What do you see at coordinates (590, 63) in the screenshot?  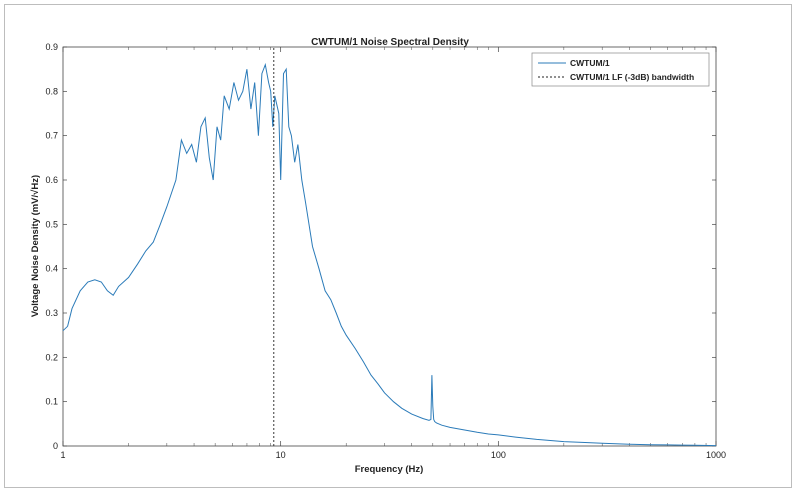 I see `legend-entry-cwtum: CWTUM/1` at bounding box center [590, 63].